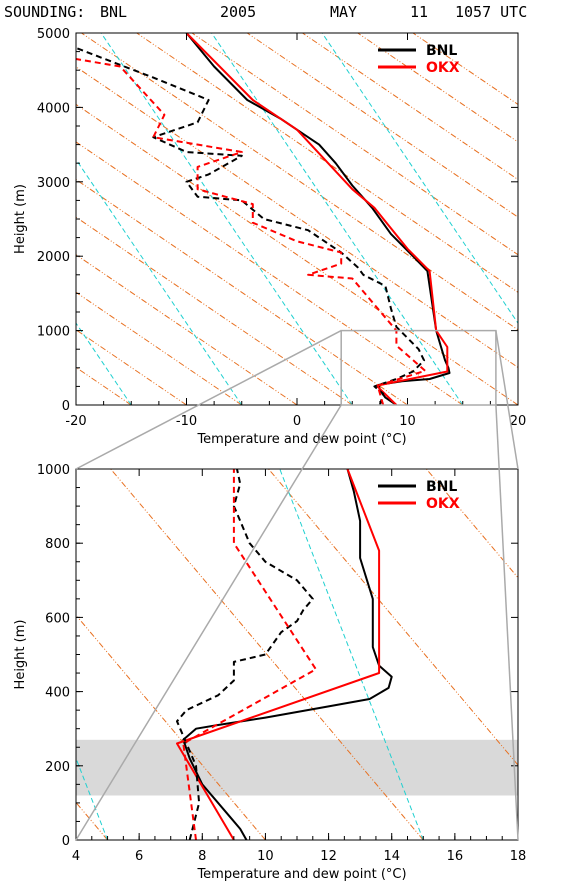 This screenshot has width=565, height=892. Describe the element at coordinates (265, 856) in the screenshot. I see `bottom-x-tick-label: 10` at that location.